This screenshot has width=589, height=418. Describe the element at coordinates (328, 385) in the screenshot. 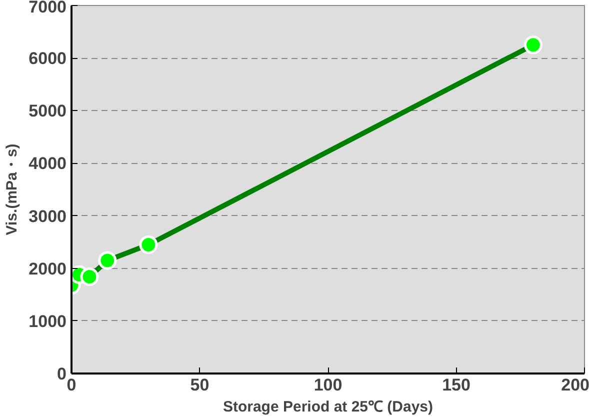

I see `x-tick-label: 100` at that location.